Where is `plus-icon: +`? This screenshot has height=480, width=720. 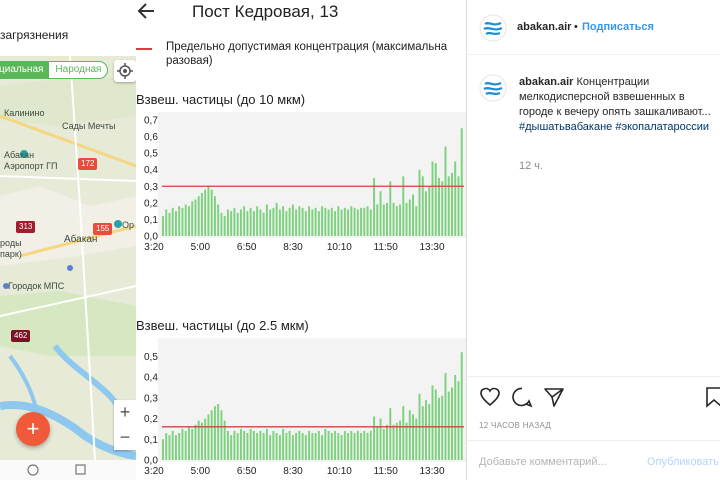 plus-icon: + is located at coordinates (125, 412).